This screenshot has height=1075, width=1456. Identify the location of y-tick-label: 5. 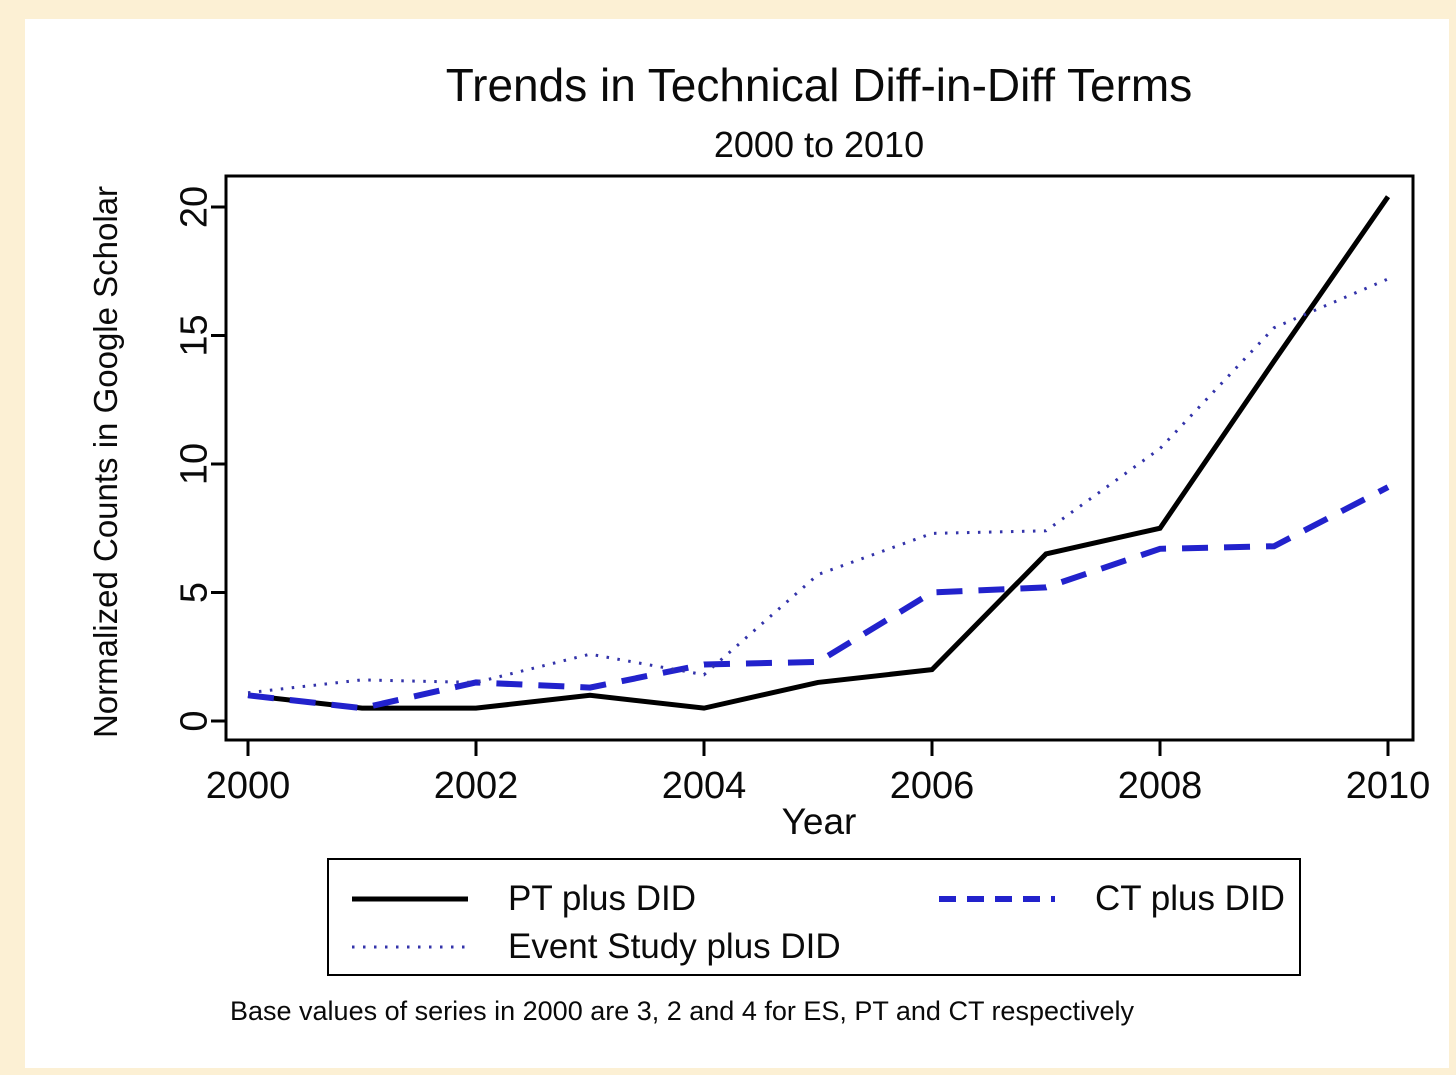
(195, 592).